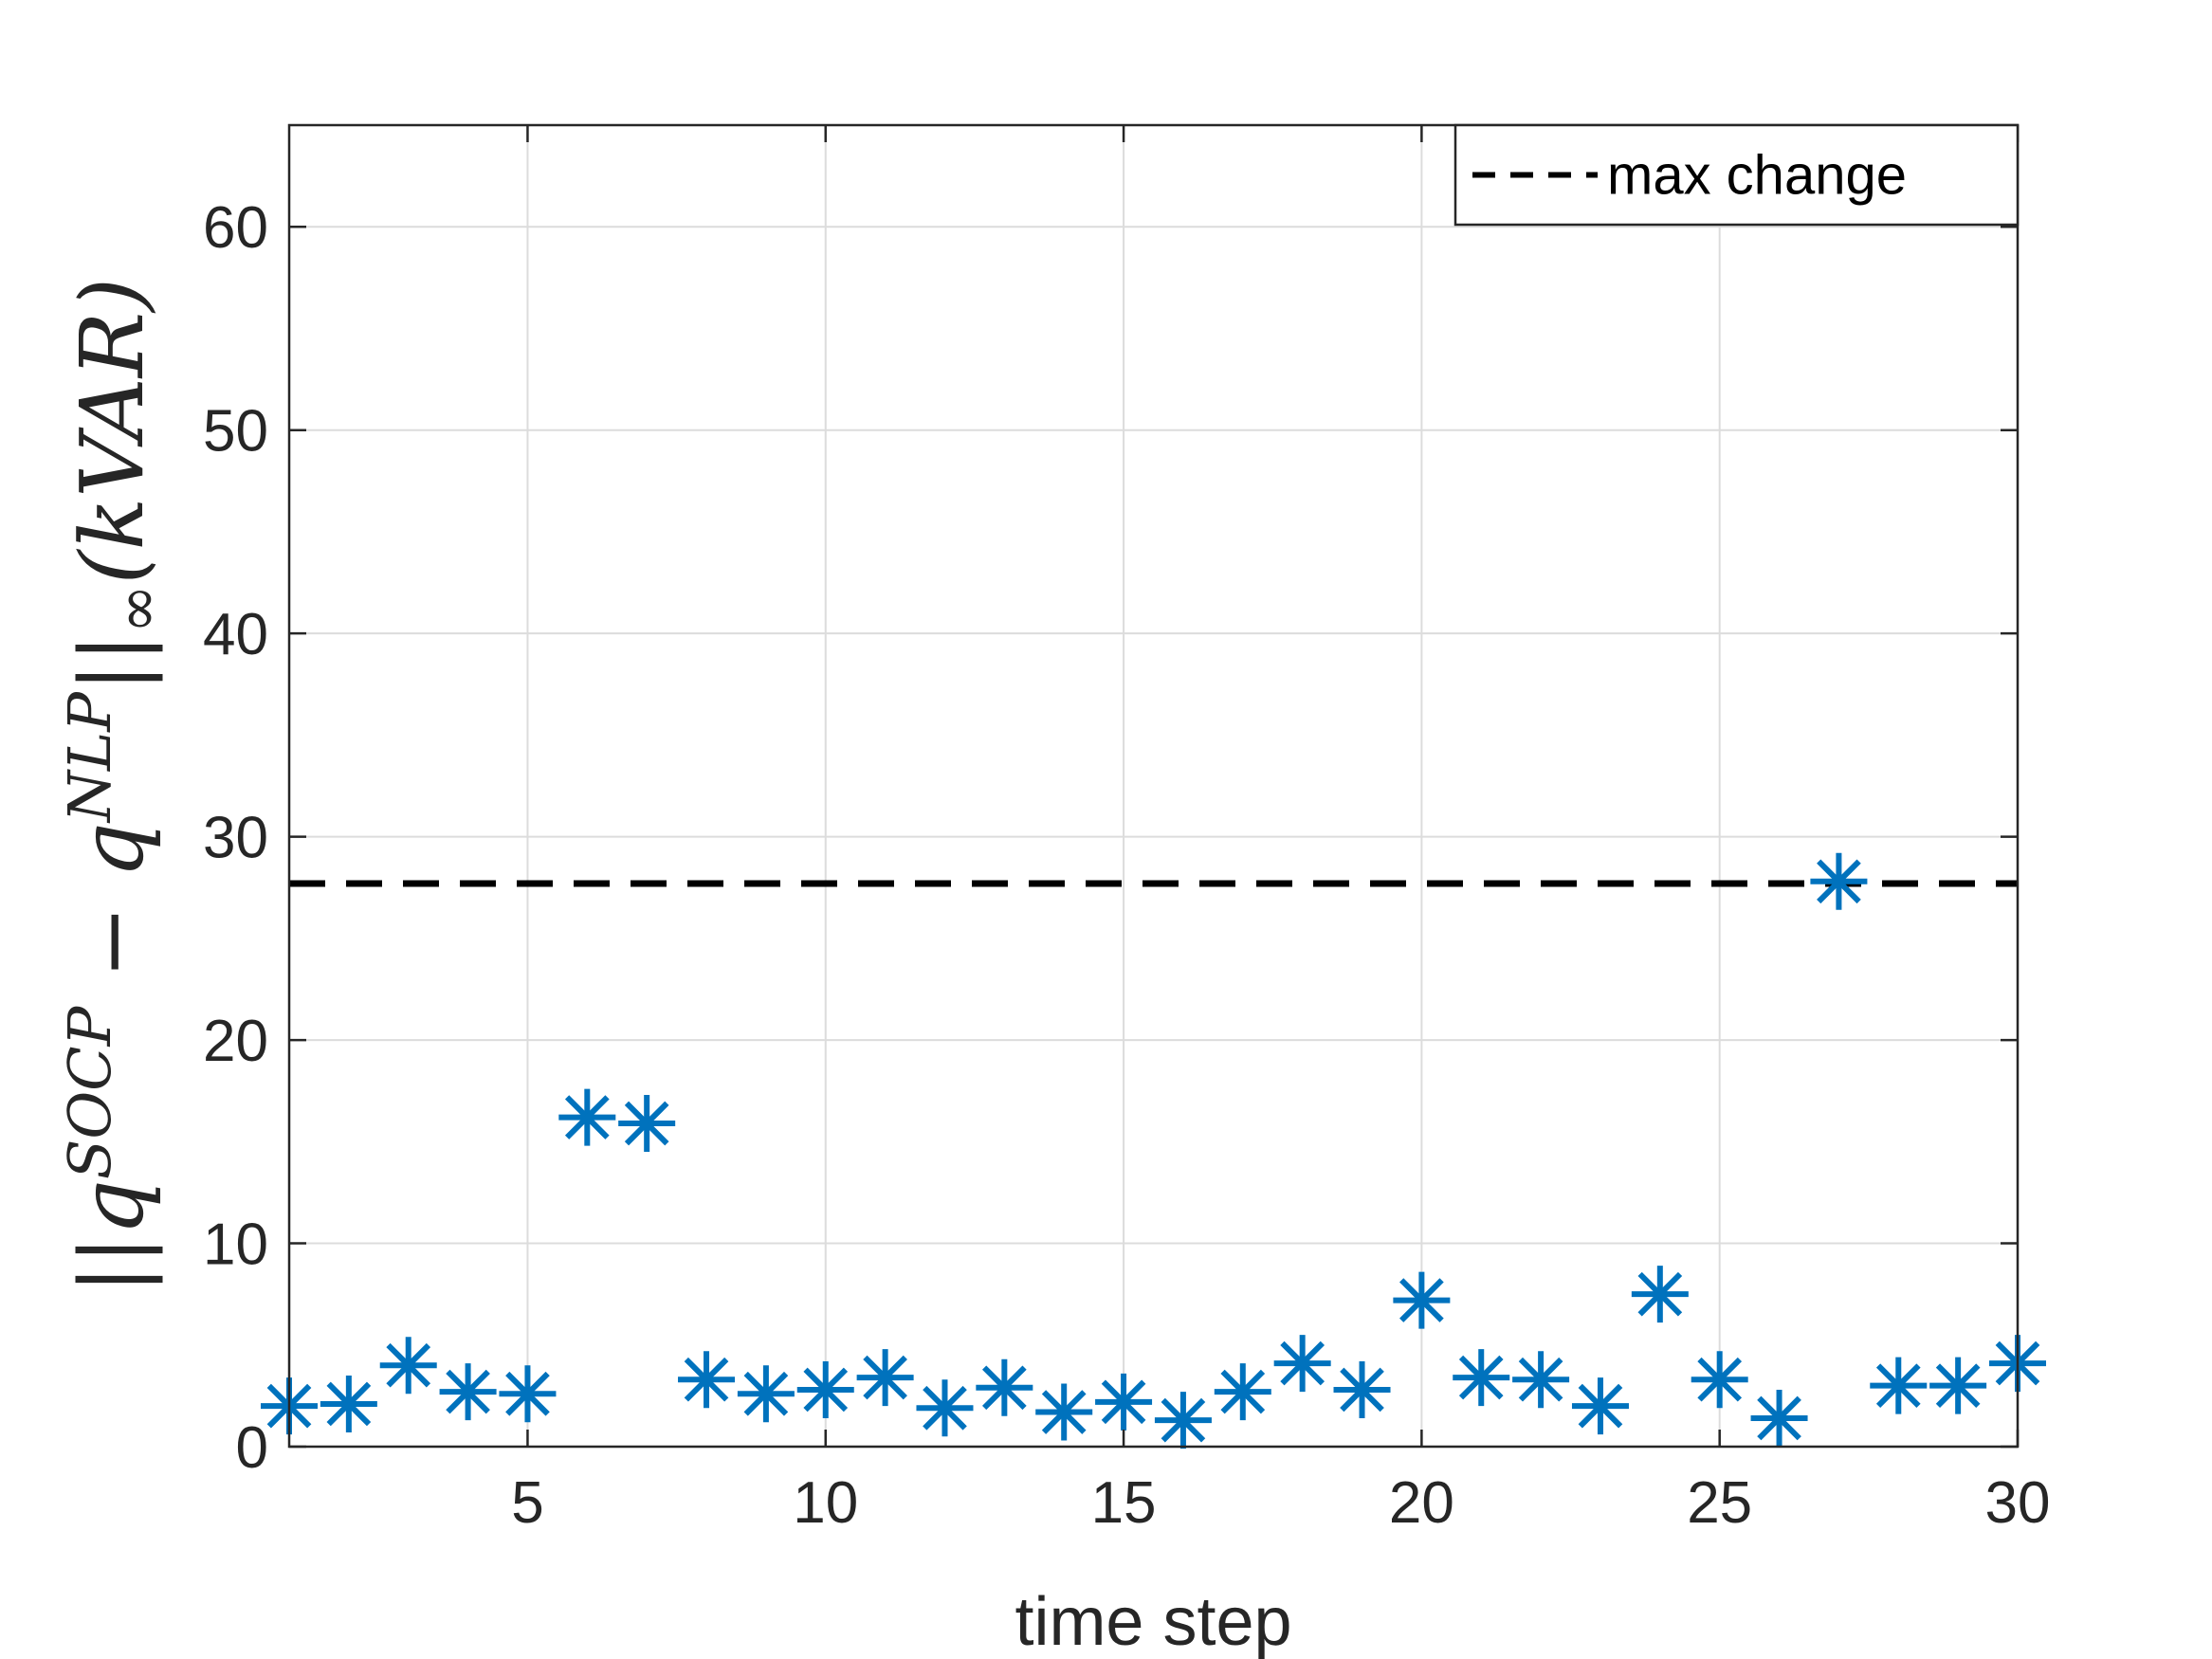 The height and width of the screenshot is (1659, 2212). I want to click on y-axis-label: ||qSOCP − qNLP||∞(kVAR), so click(113, 786).